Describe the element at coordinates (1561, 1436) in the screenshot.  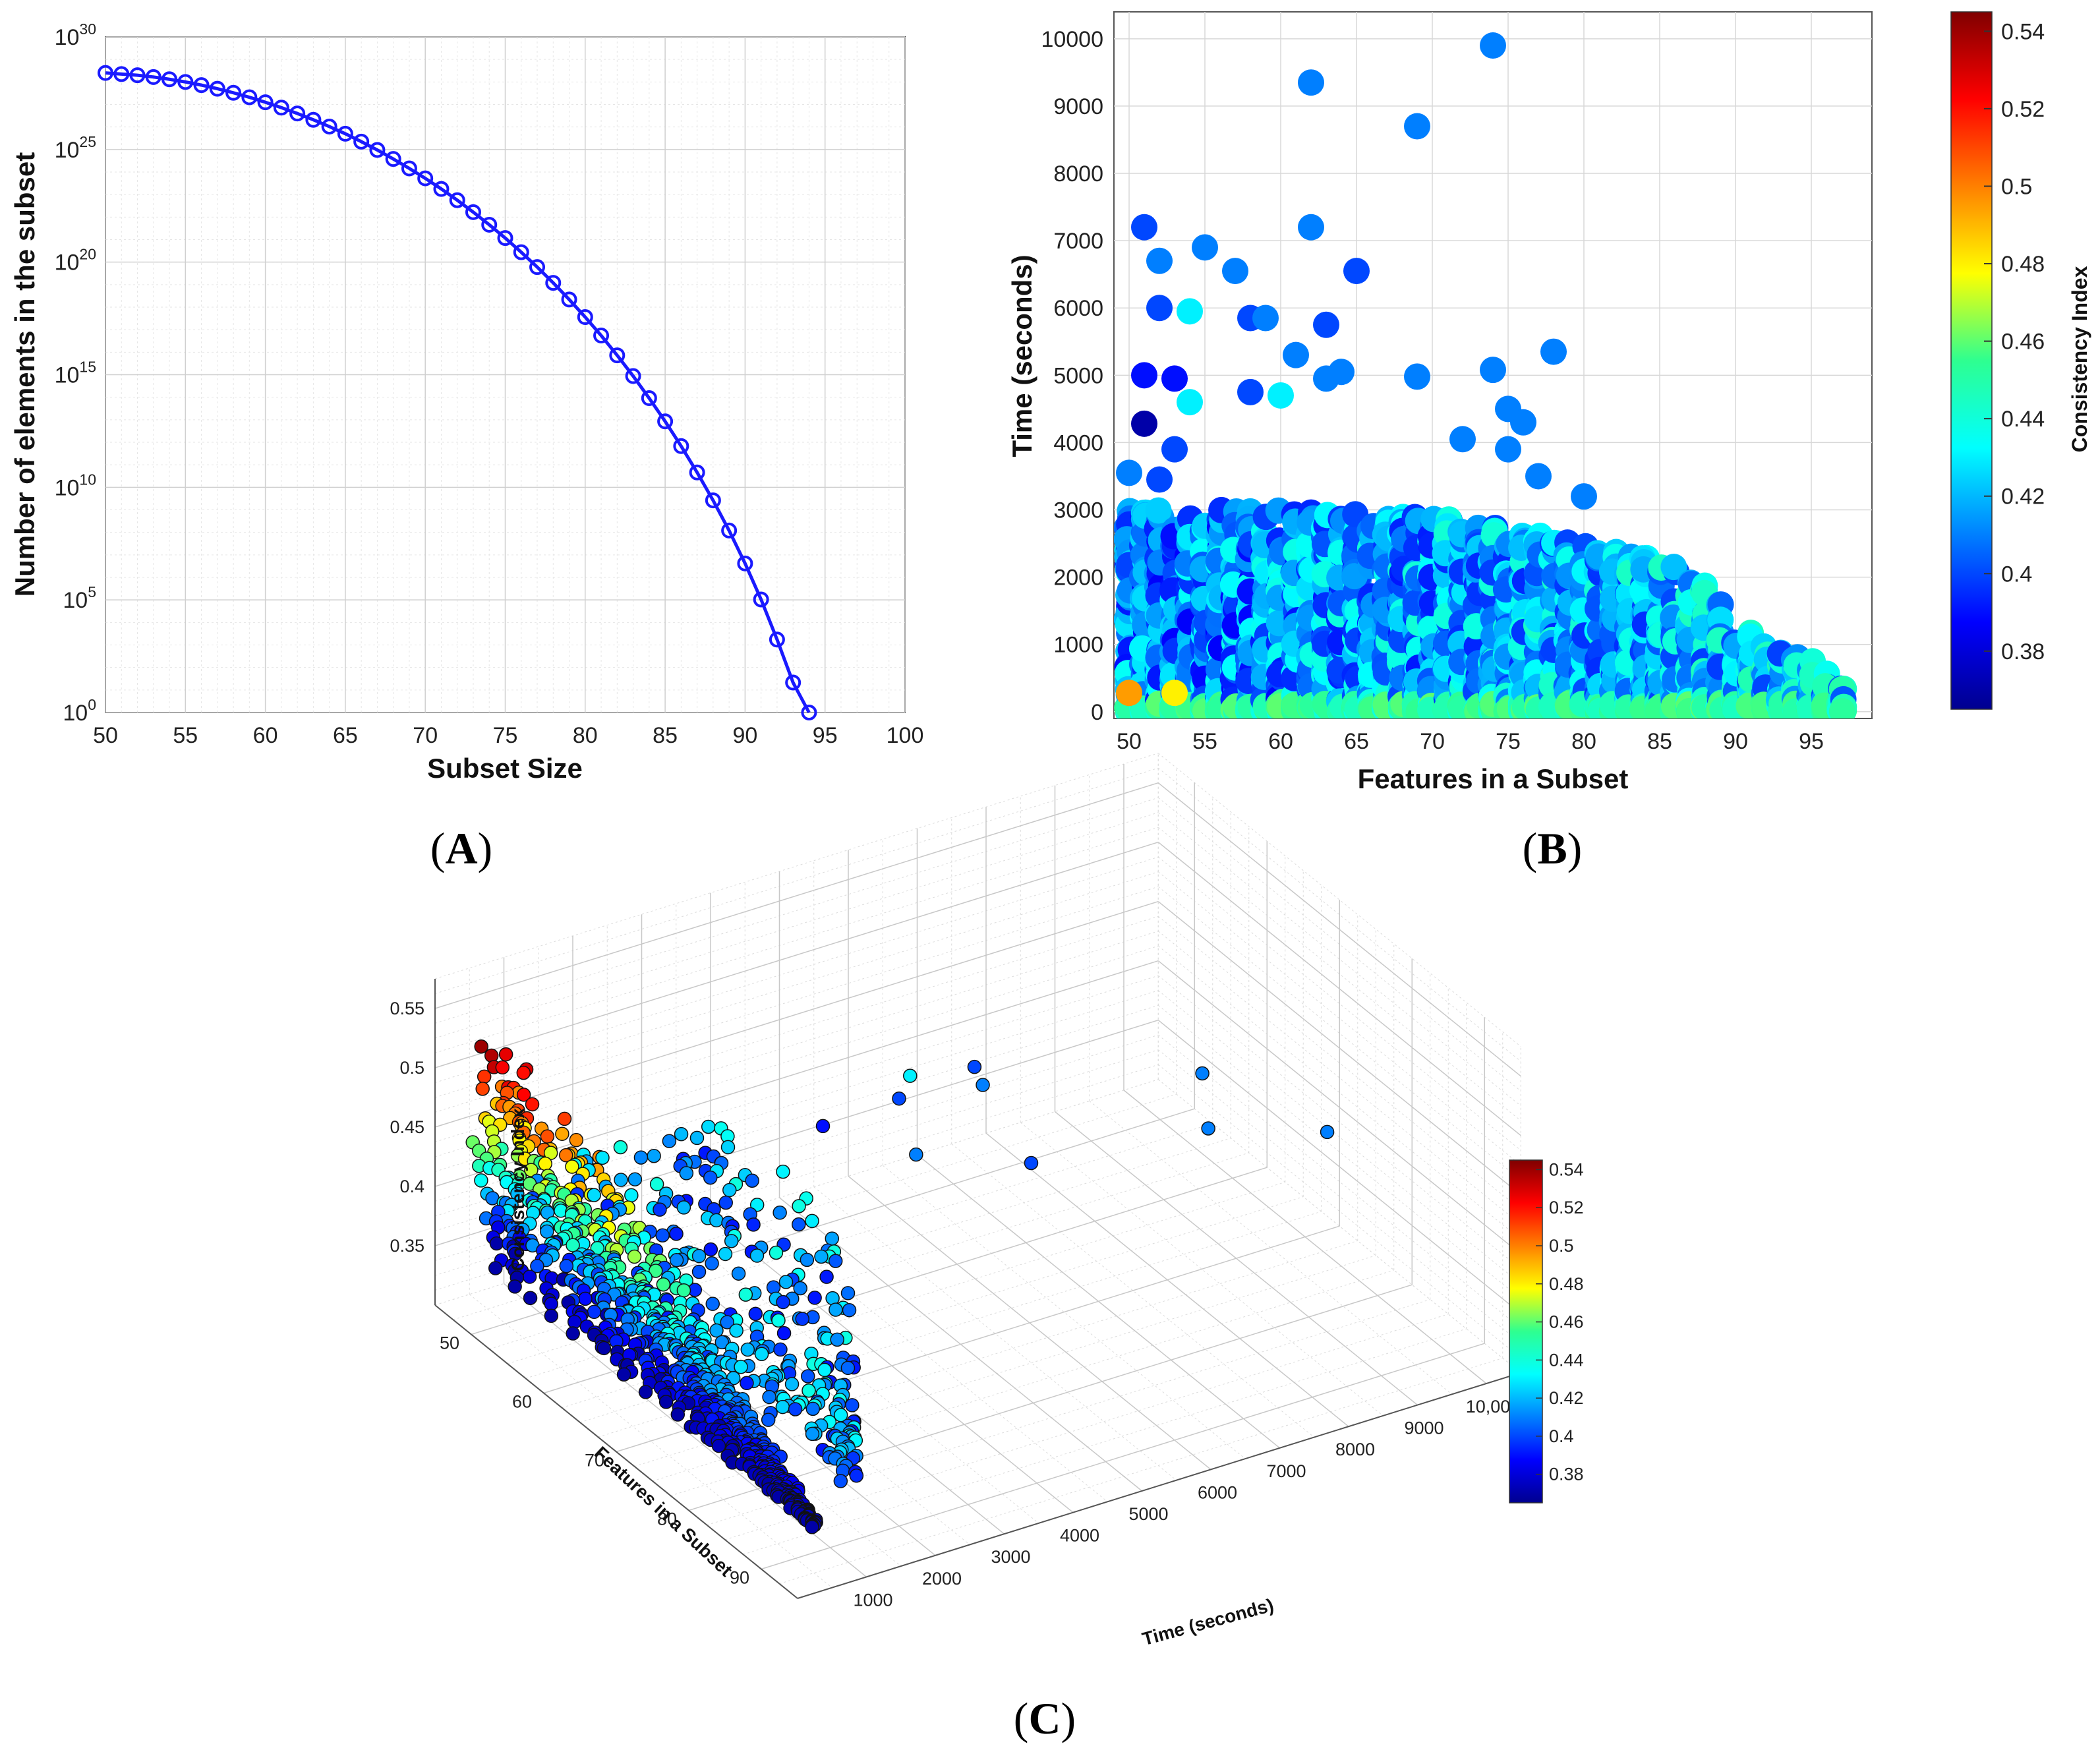
I see `chart-c-colorbar-tick-label: 0.4` at that location.